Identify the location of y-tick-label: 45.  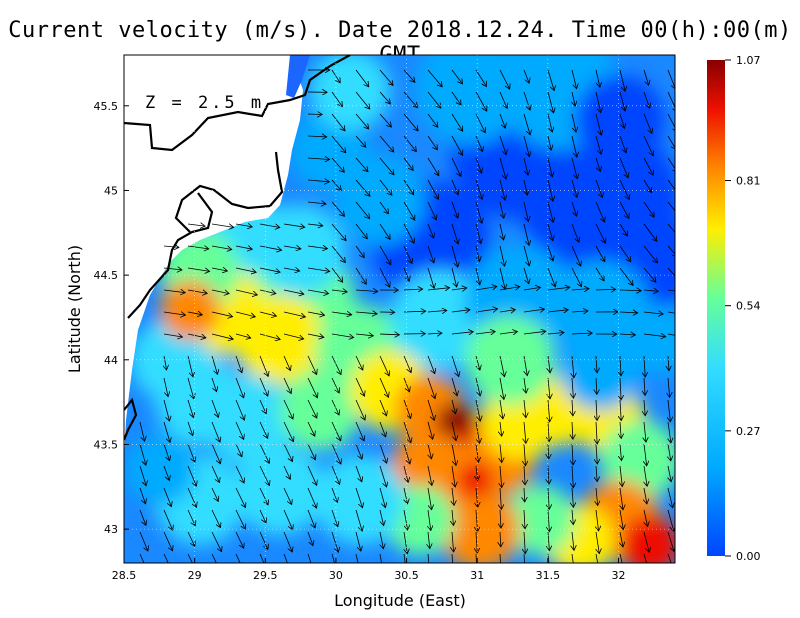
(111, 190).